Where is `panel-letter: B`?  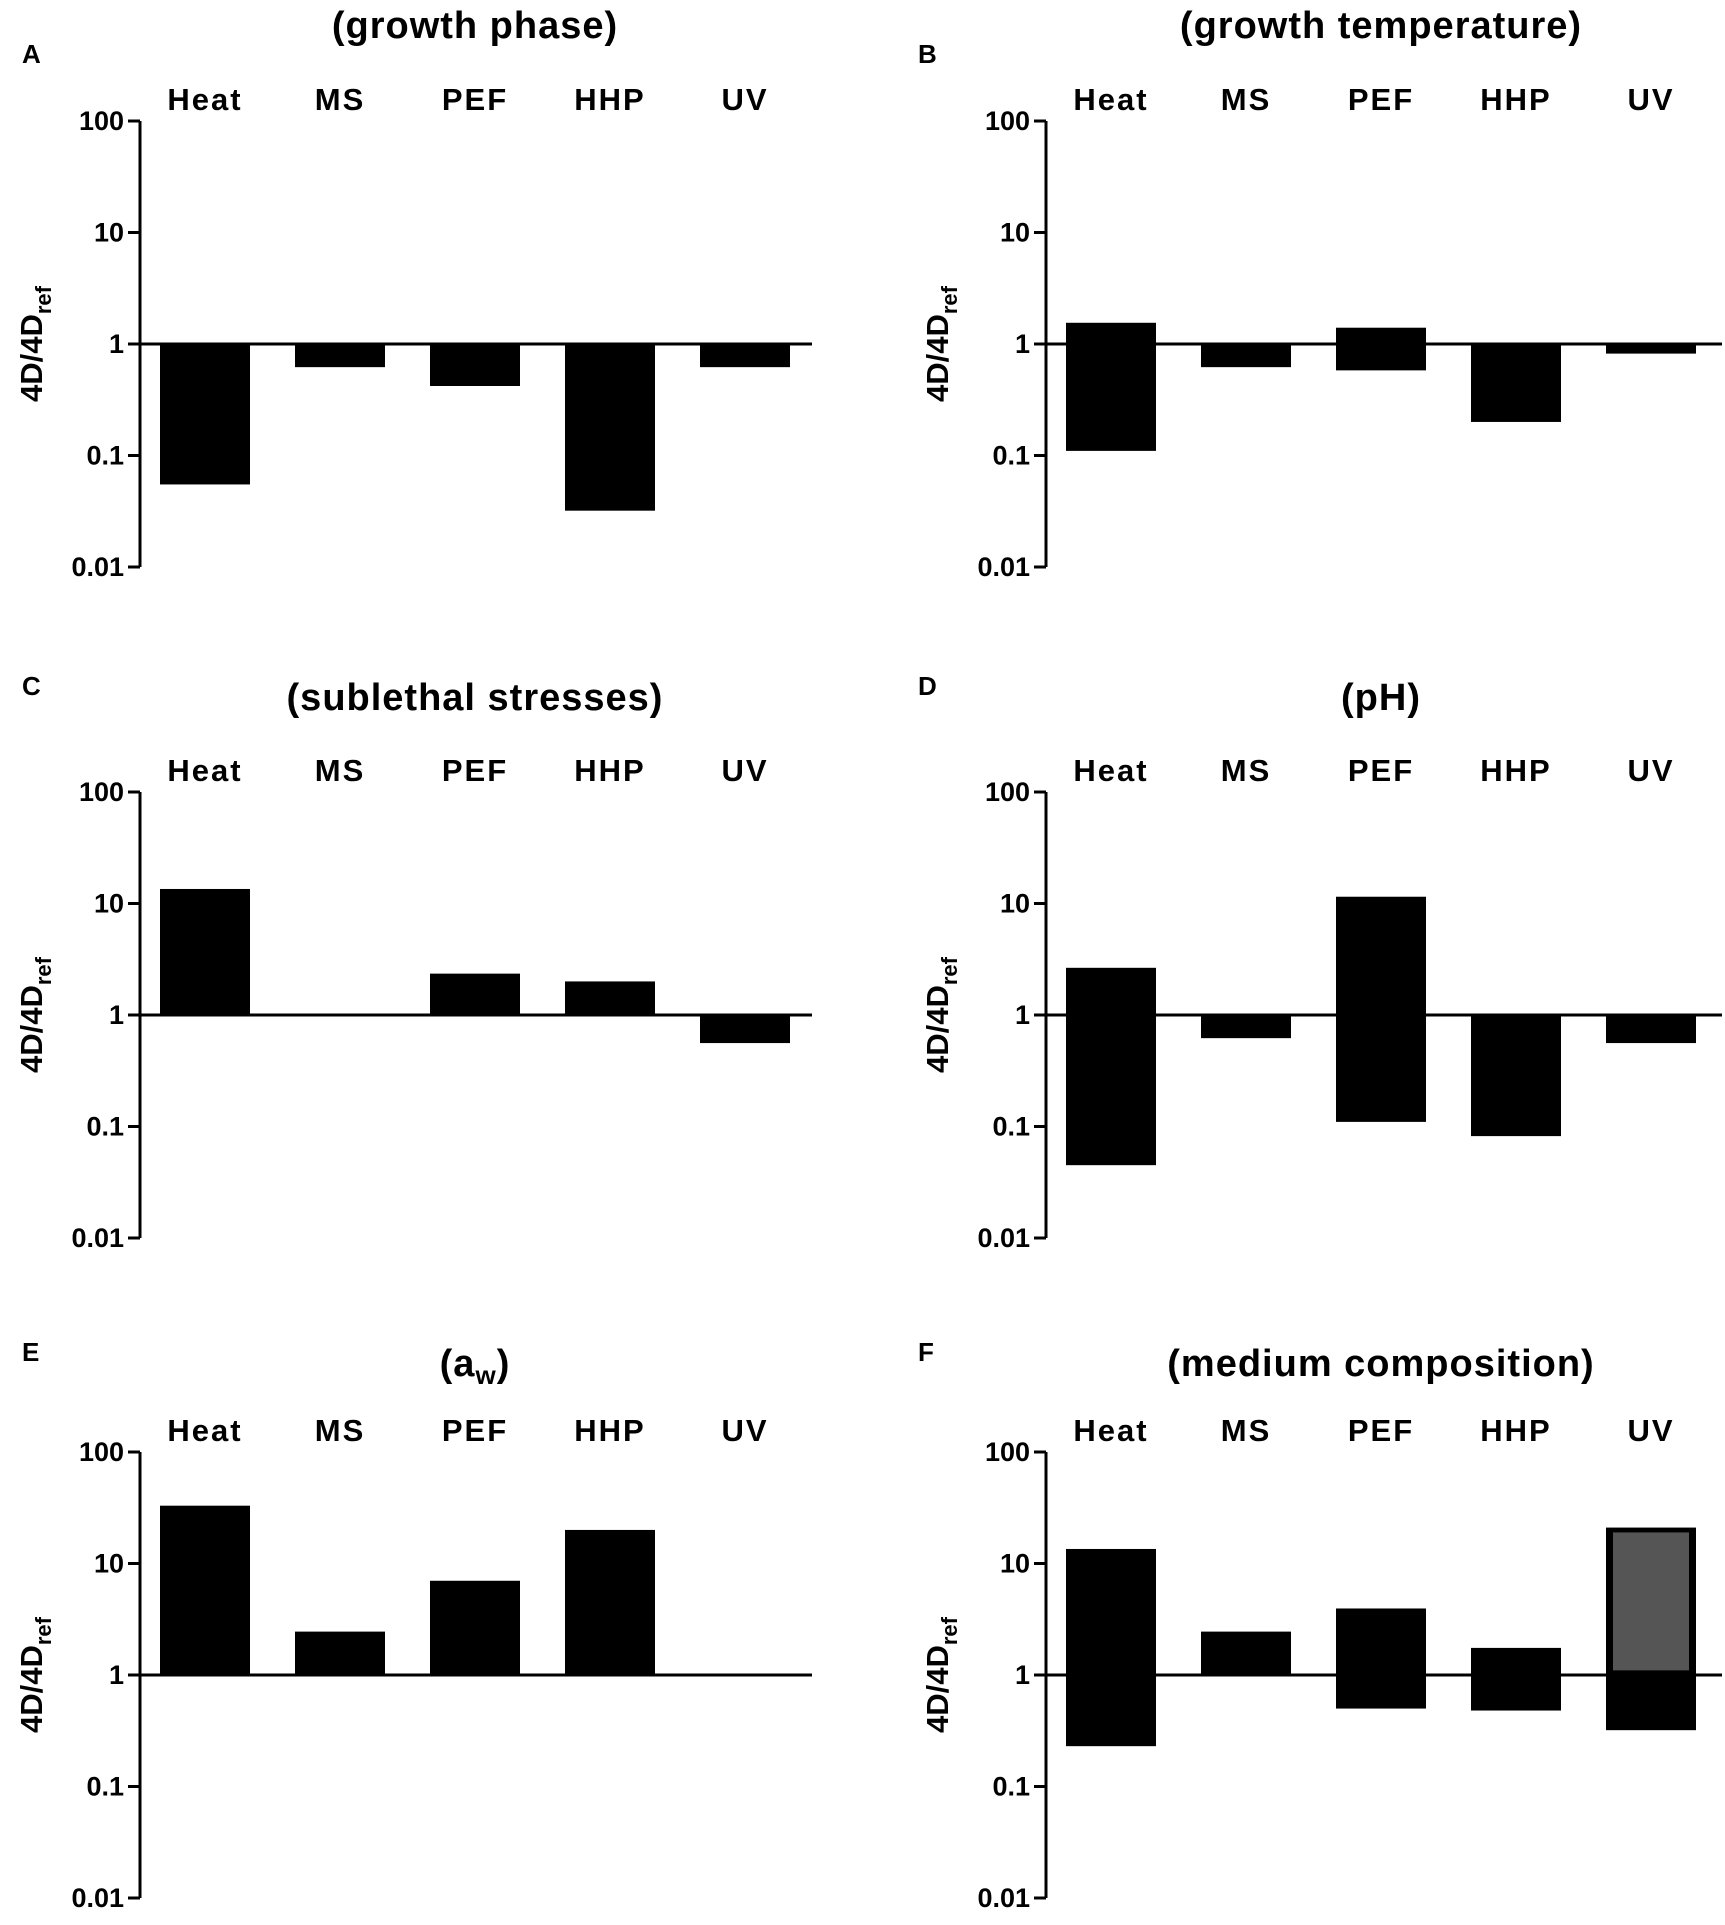 panel-letter: B is located at coordinates (927, 54).